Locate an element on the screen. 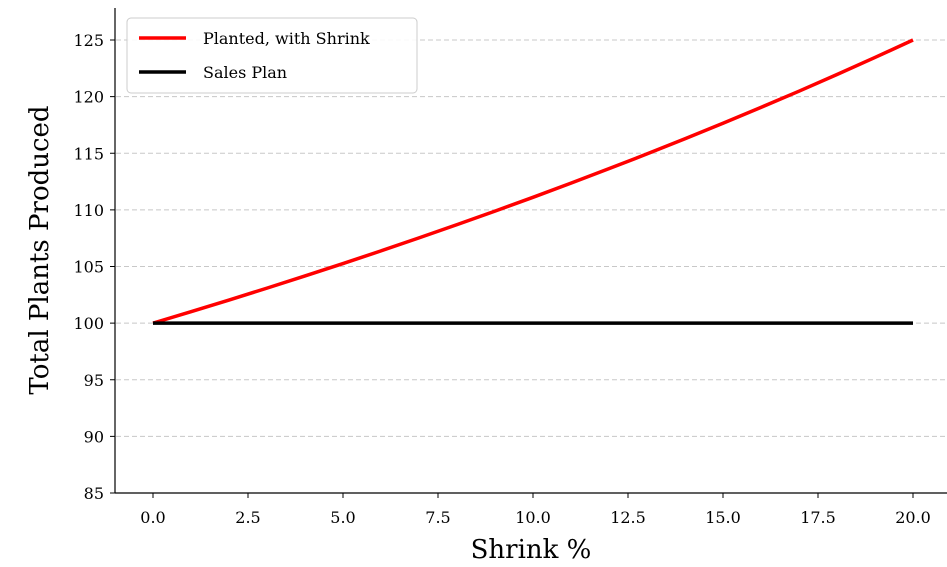  y-tick-label: 120 is located at coordinates (88, 97).